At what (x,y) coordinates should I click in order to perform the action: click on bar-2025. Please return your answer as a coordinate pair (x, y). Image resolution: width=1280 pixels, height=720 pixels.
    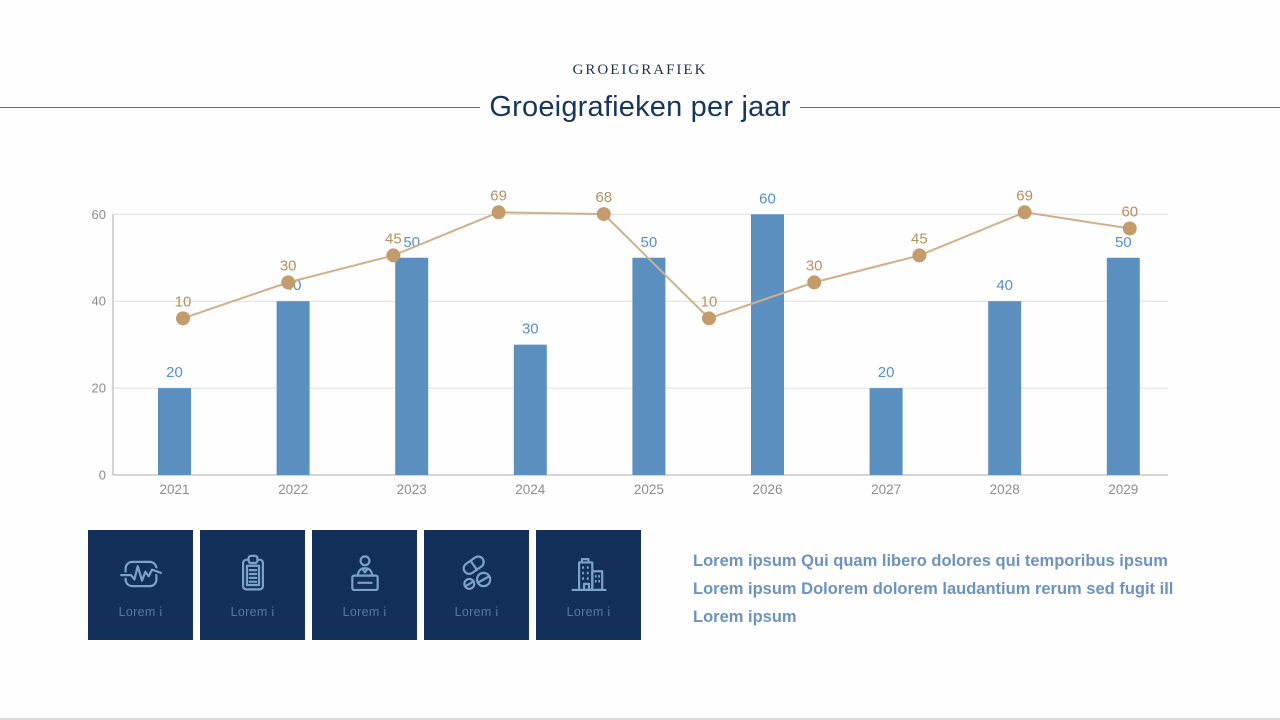
    Looking at the image, I should click on (649, 366).